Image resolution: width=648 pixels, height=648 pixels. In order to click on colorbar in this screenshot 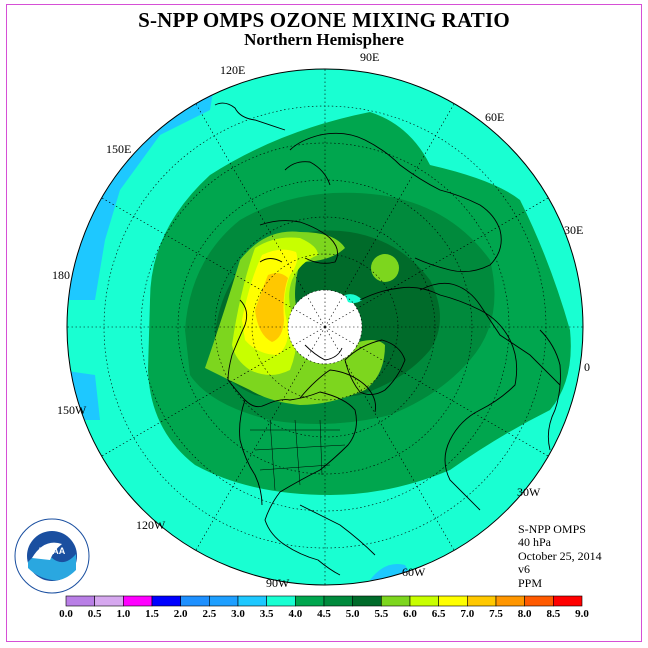, I will do `click(324, 601)`.